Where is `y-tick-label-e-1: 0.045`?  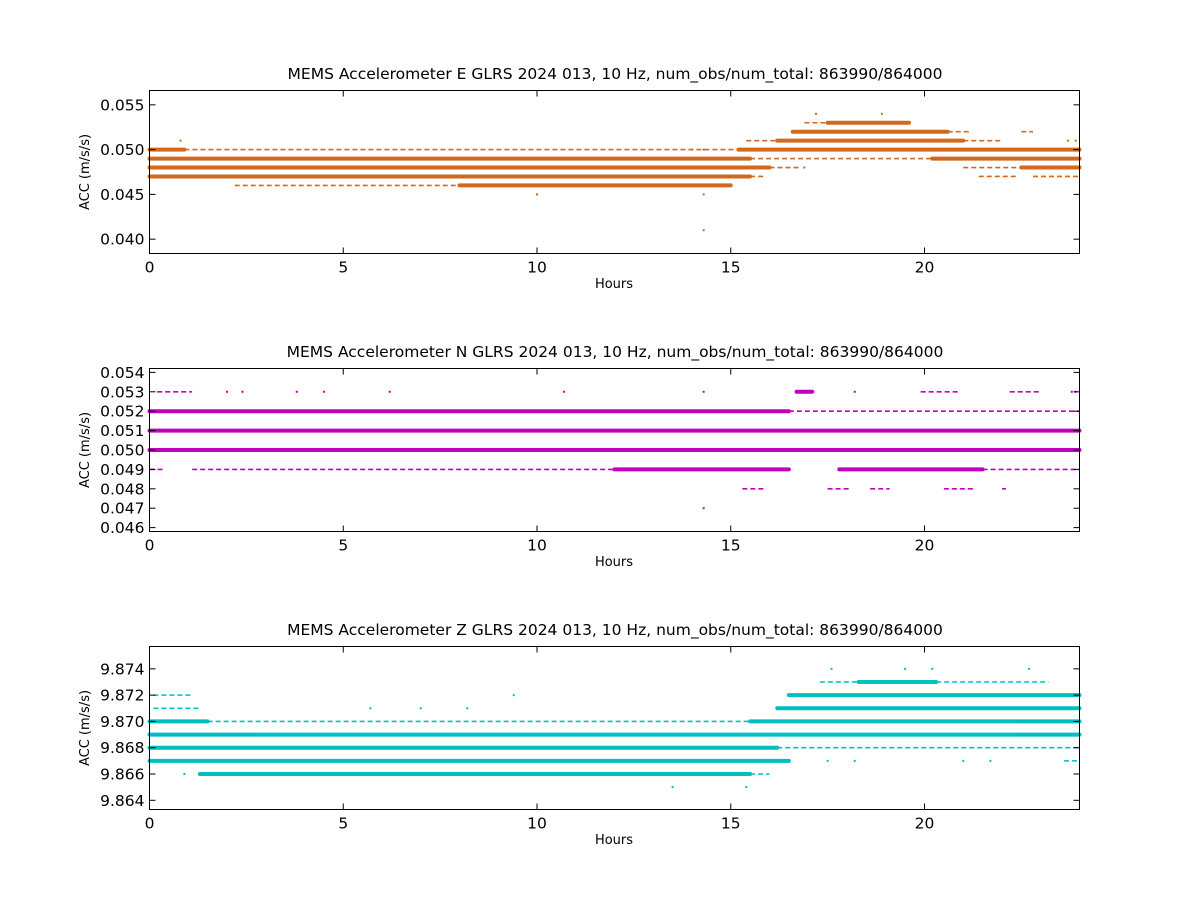 y-tick-label-e-1: 0.045 is located at coordinates (122, 195).